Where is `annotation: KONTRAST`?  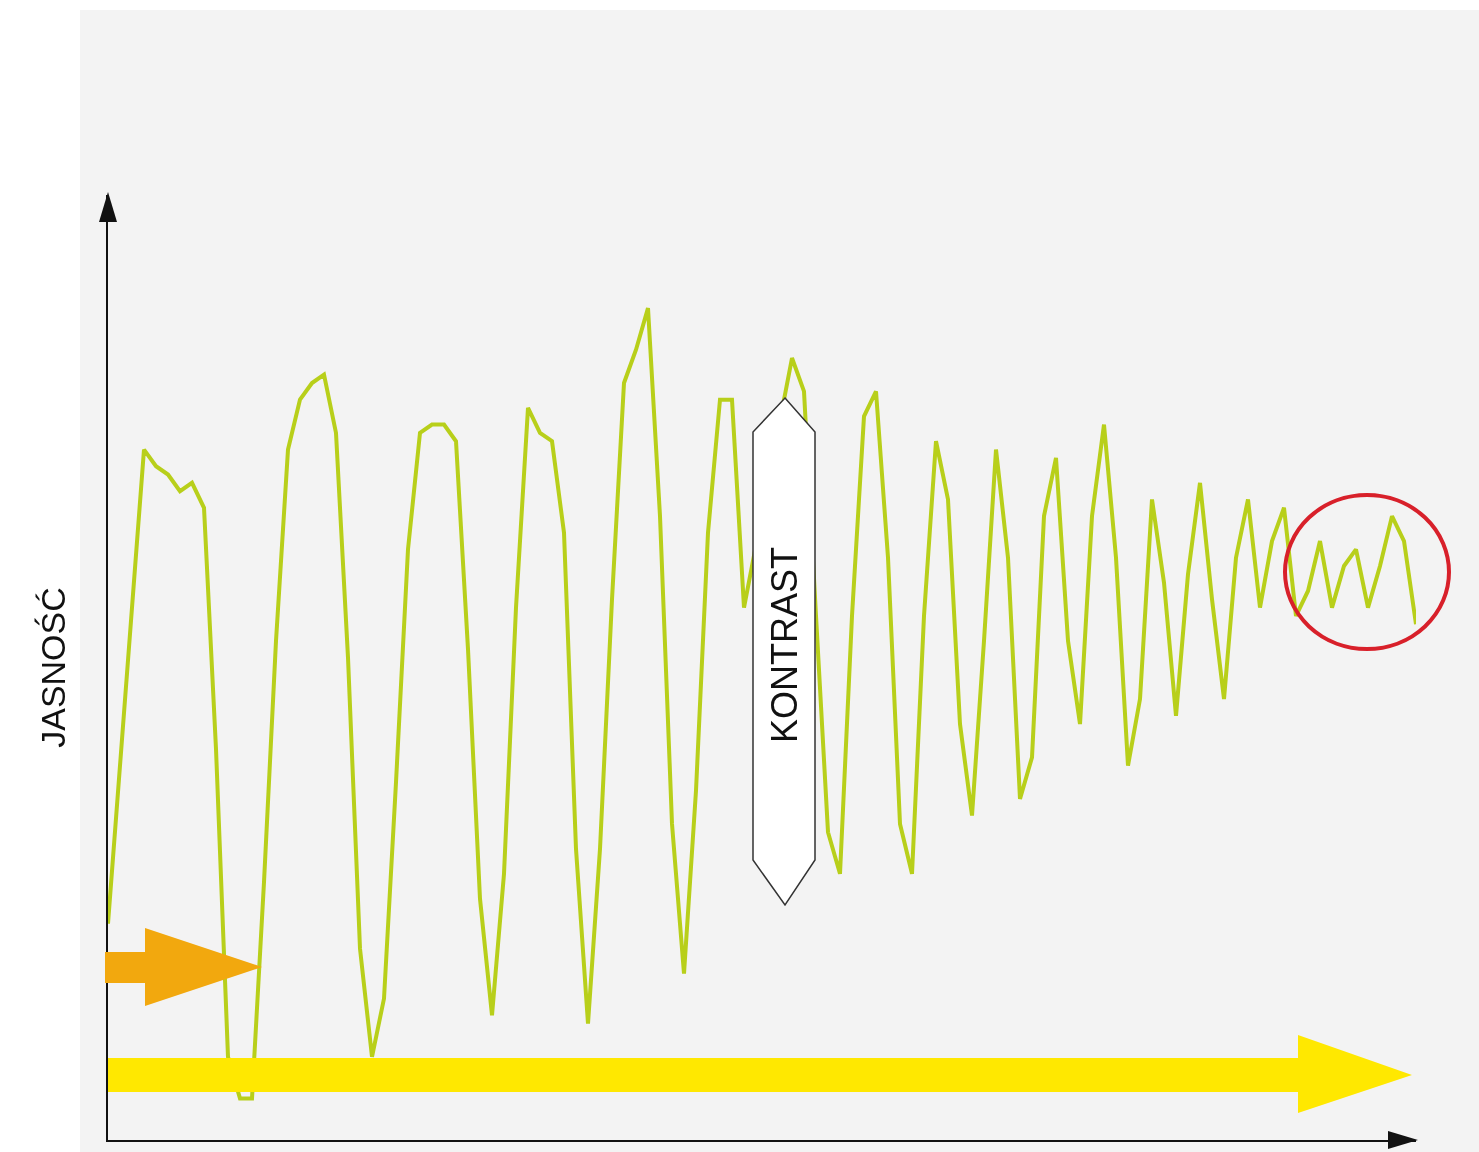 annotation: KONTRAST is located at coordinates (784, 645).